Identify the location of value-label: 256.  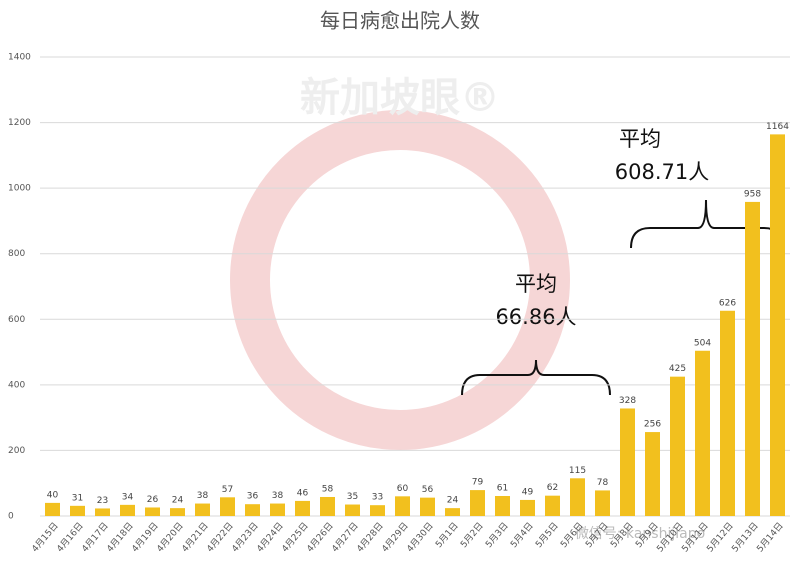
(652, 425).